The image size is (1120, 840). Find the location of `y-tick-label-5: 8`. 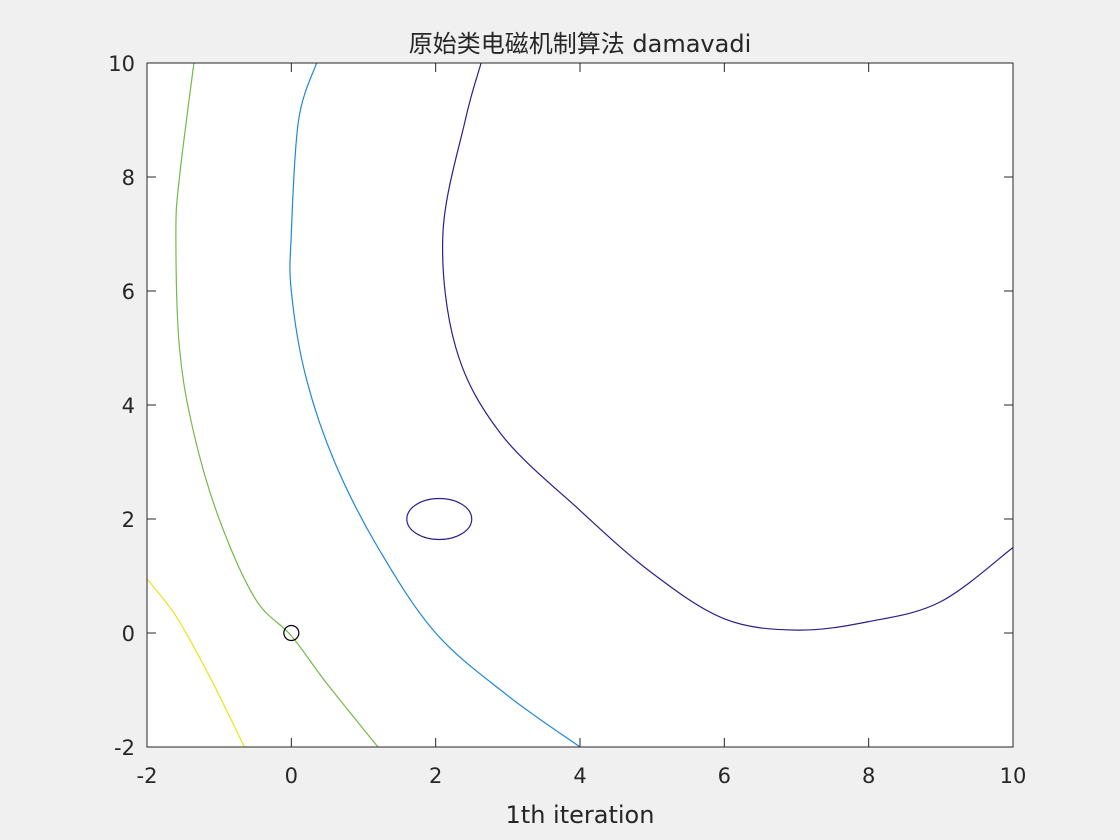

y-tick-label-5: 8 is located at coordinates (128, 178).